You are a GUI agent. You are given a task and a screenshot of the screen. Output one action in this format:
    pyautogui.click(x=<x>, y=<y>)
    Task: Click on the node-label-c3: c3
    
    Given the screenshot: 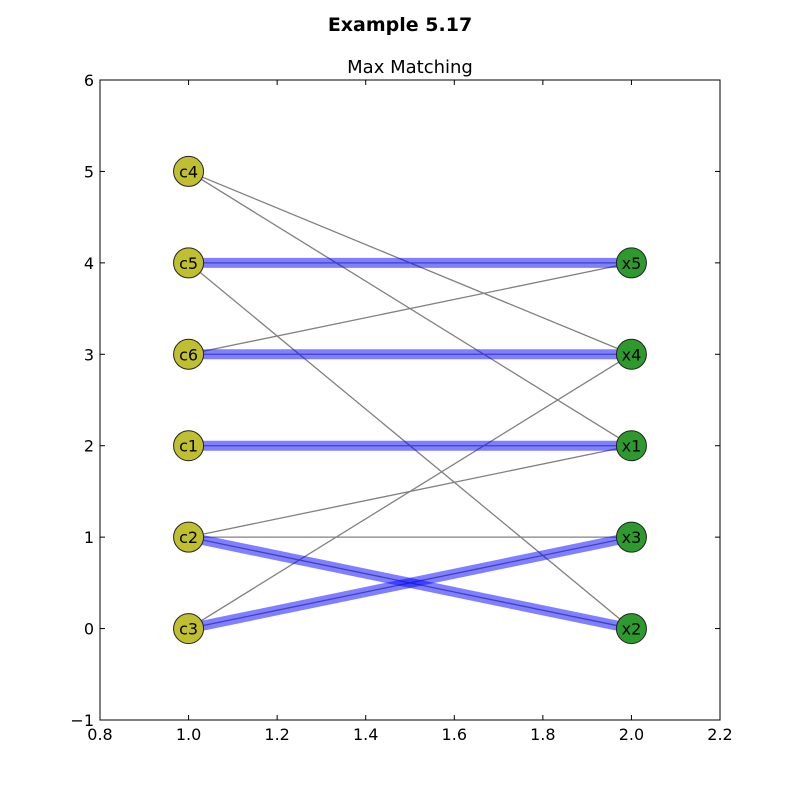 What is the action you would take?
    pyautogui.click(x=188, y=629)
    